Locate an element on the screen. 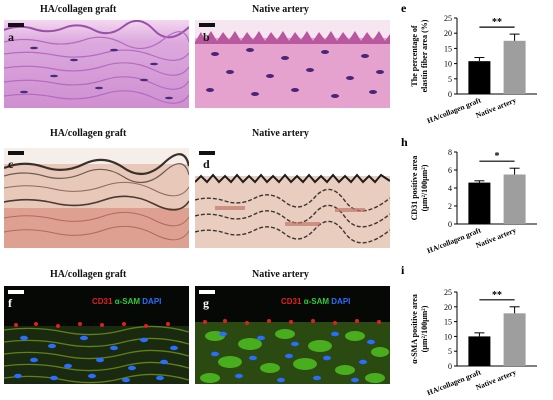 The width and height of the screenshot is (553, 400). he-native-micrograph is located at coordinates (292, 64).